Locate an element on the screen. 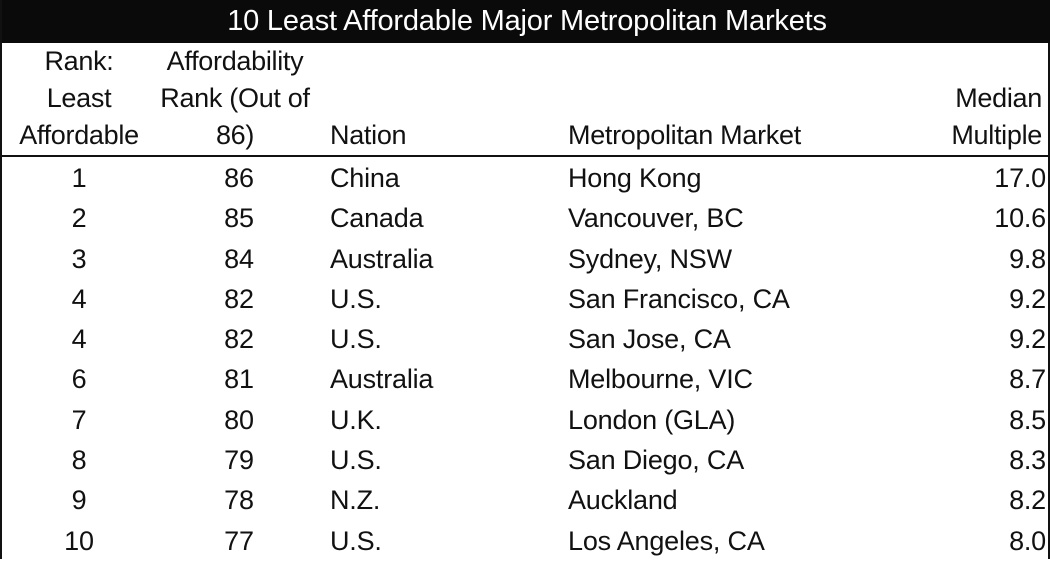 This screenshot has height=561, width=1050. header-metropolitan-market: Metropolitan Market is located at coordinates (684, 135).